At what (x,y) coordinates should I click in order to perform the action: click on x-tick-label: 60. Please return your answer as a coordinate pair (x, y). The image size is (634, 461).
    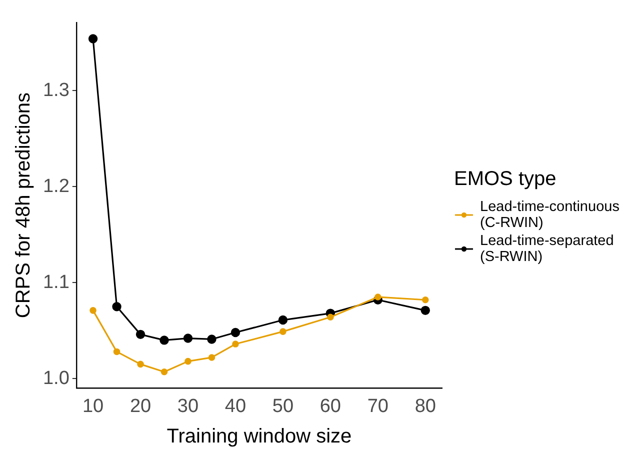
    Looking at the image, I should click on (330, 406).